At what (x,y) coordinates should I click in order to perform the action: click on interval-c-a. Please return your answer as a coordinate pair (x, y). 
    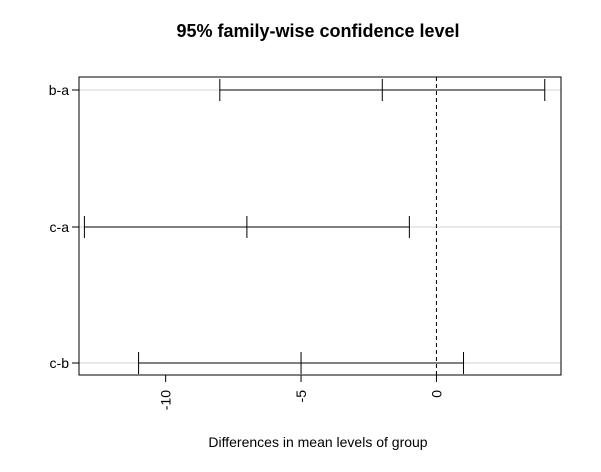
    Looking at the image, I should click on (246, 227).